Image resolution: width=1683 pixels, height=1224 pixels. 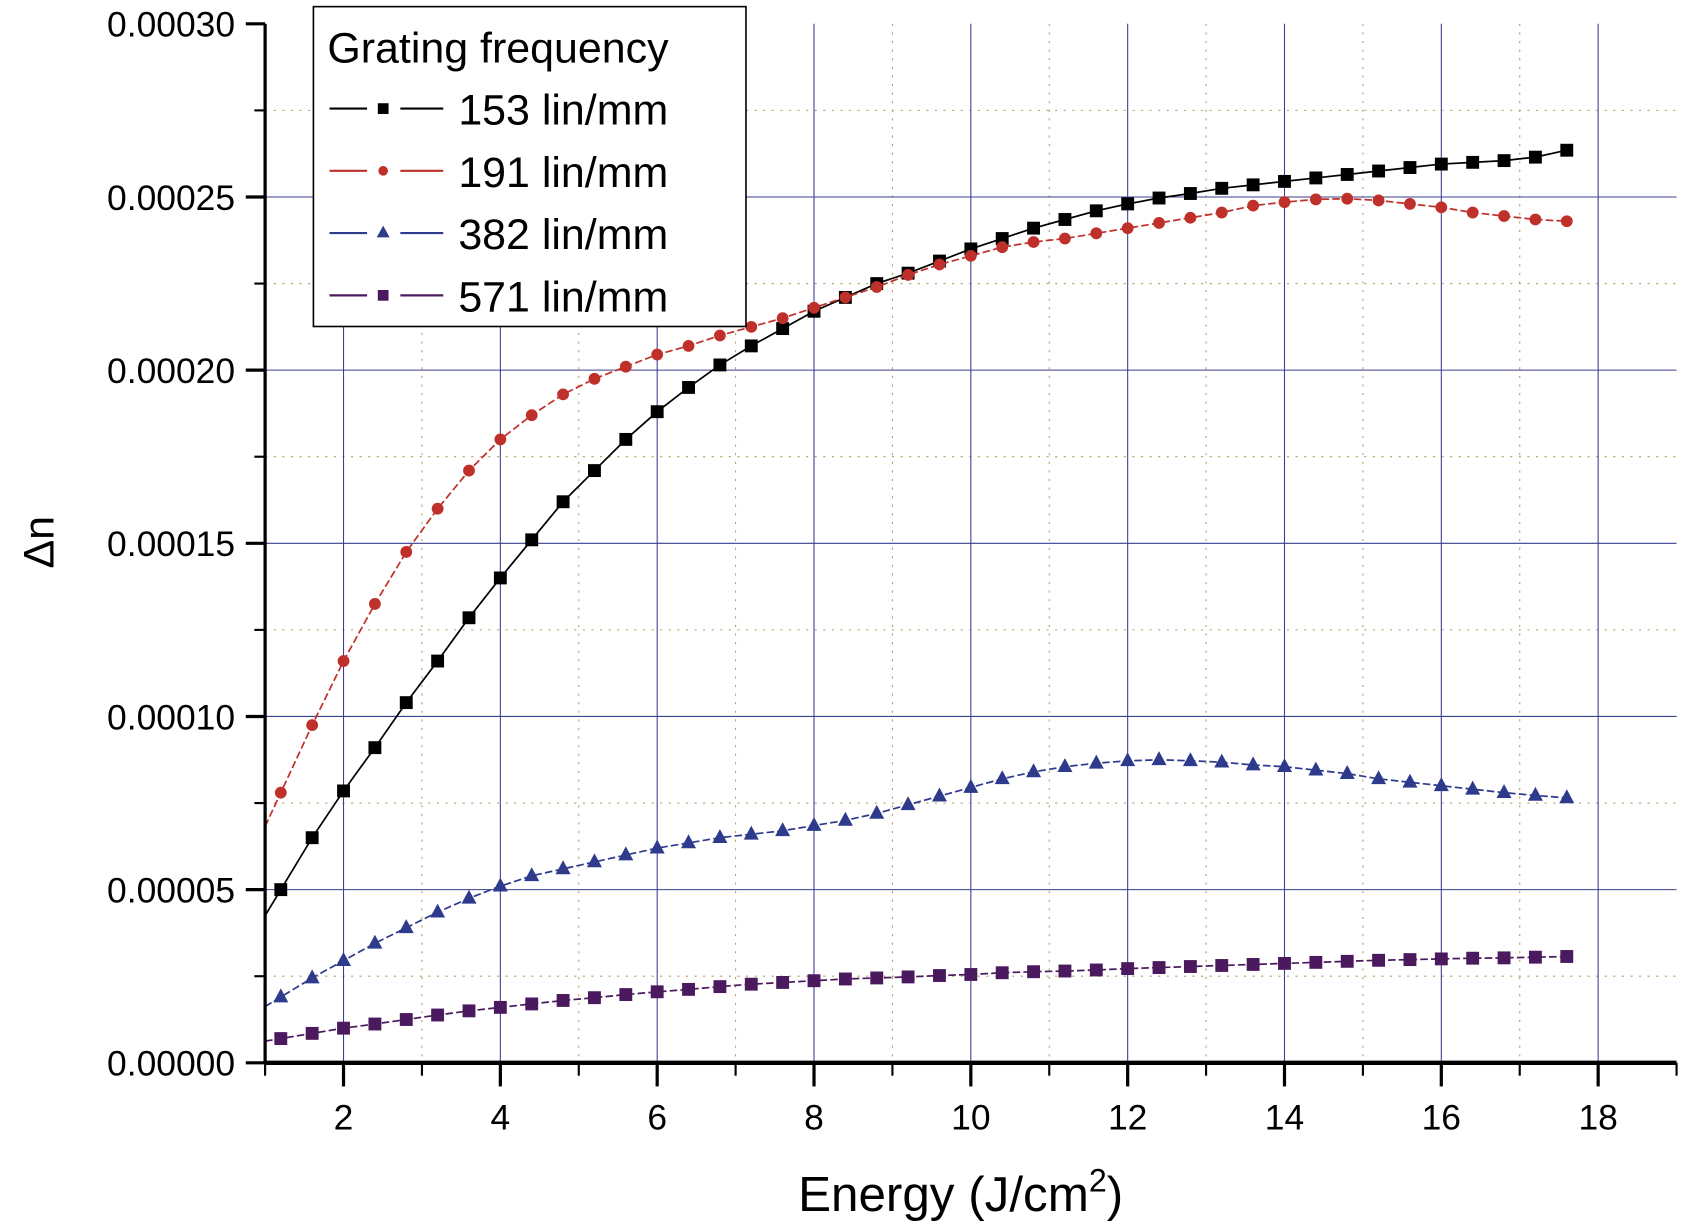 I want to click on x-tick-label: 6, so click(x=657, y=1117).